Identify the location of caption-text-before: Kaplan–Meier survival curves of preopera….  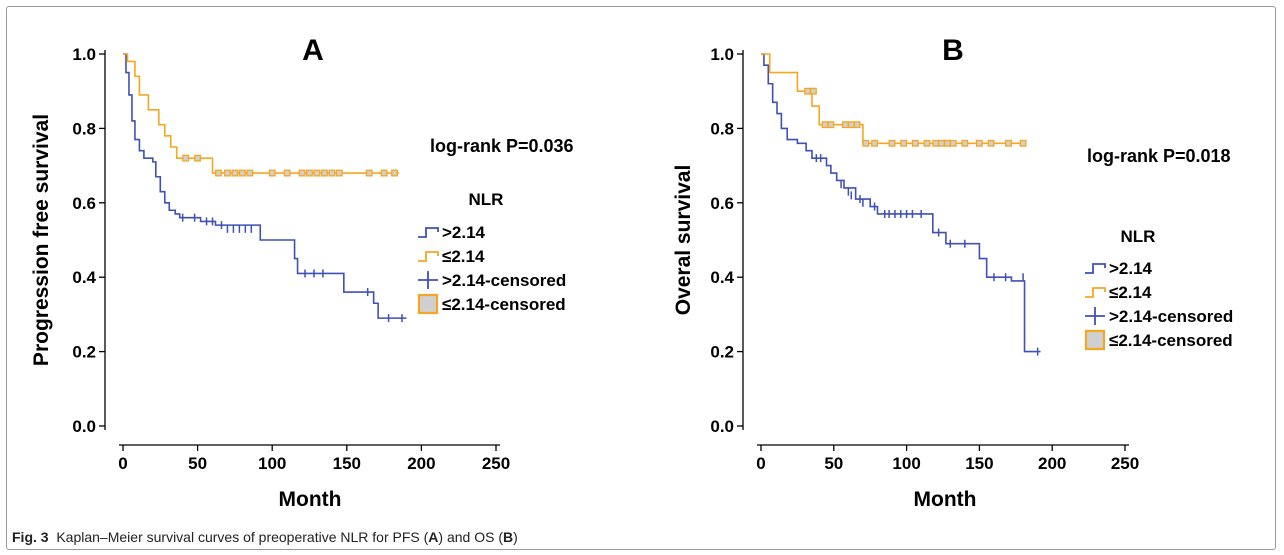
(242, 537).